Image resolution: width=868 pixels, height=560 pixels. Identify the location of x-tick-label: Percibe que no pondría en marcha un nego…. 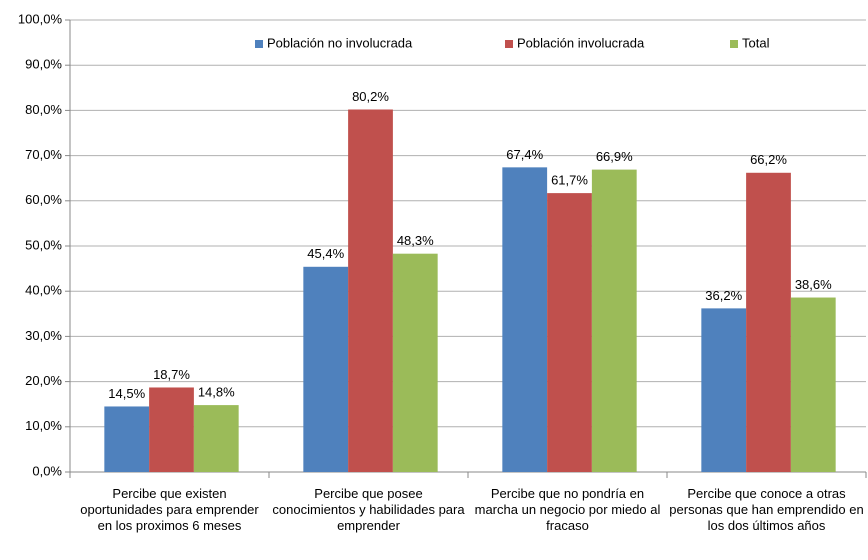
(567, 509).